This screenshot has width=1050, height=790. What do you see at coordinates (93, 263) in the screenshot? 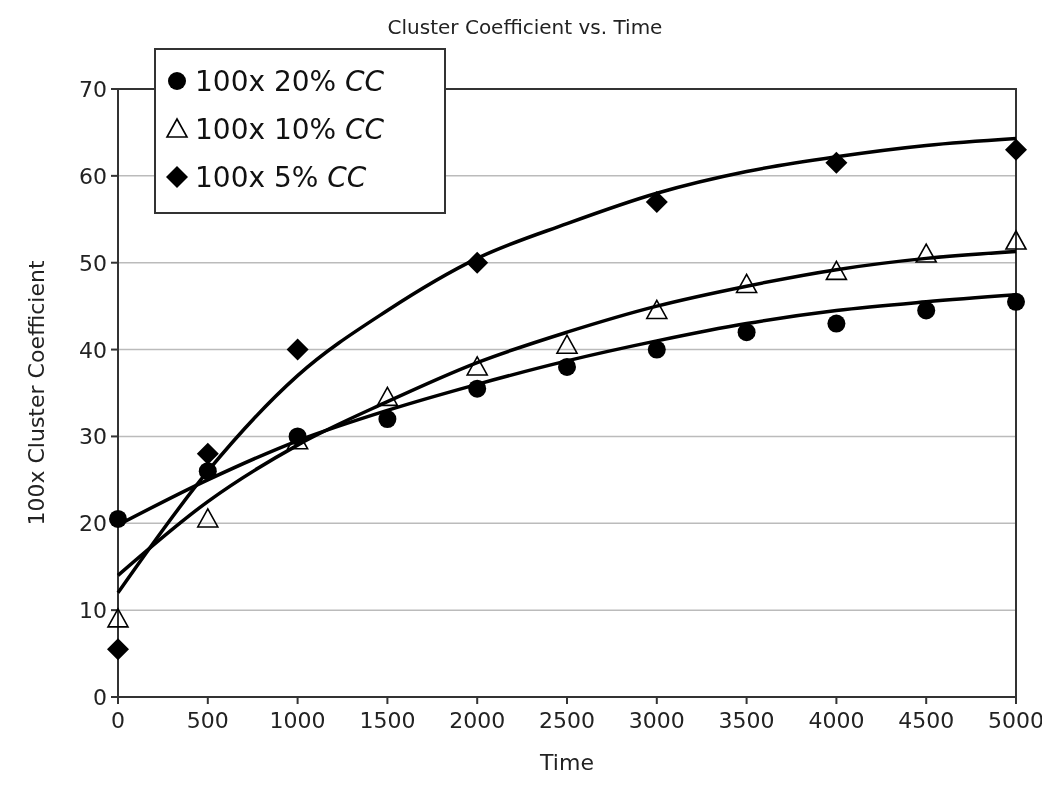
I see `y-tick-label: 50` at bounding box center [93, 263].